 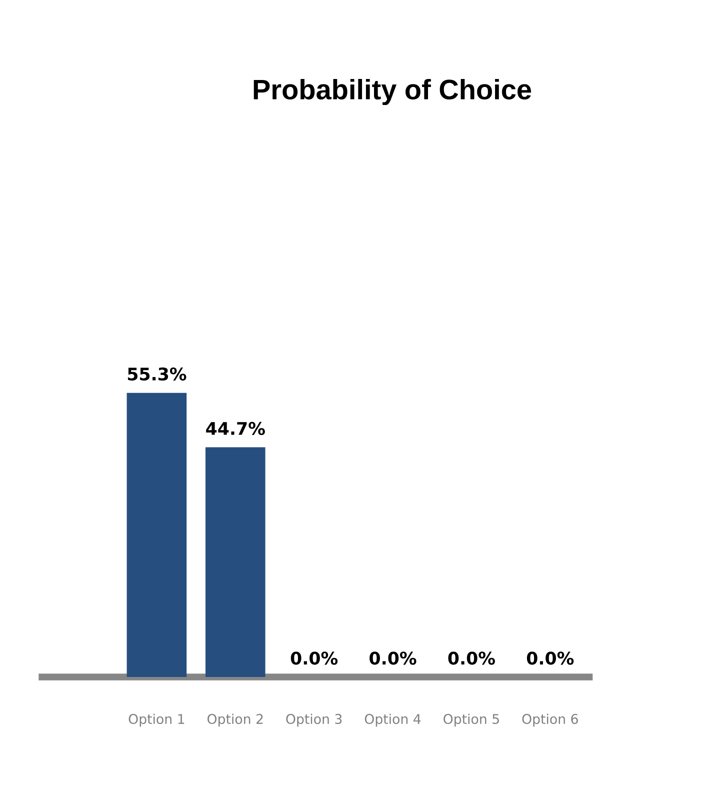 I want to click on data-label: 55.3%, so click(x=157, y=374).